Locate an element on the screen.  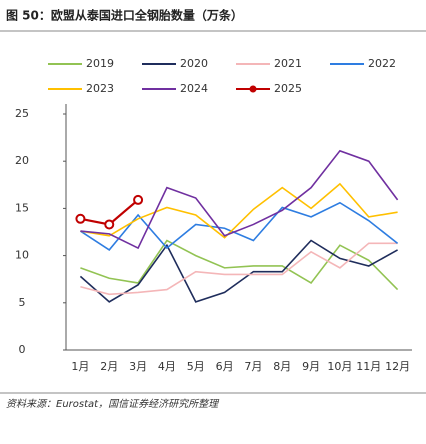
source-note: 资料来源：Eurostat，国信证券经济研究所整理 is located at coordinates (113, 404).